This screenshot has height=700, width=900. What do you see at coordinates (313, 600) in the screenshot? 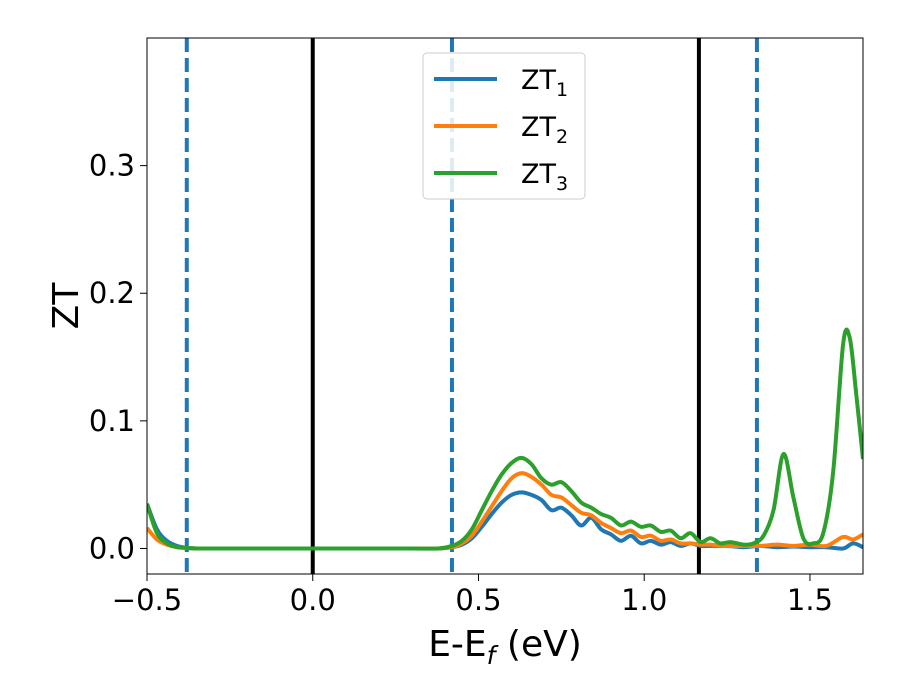
I see `x-tick-label: 0.0` at bounding box center [313, 600].